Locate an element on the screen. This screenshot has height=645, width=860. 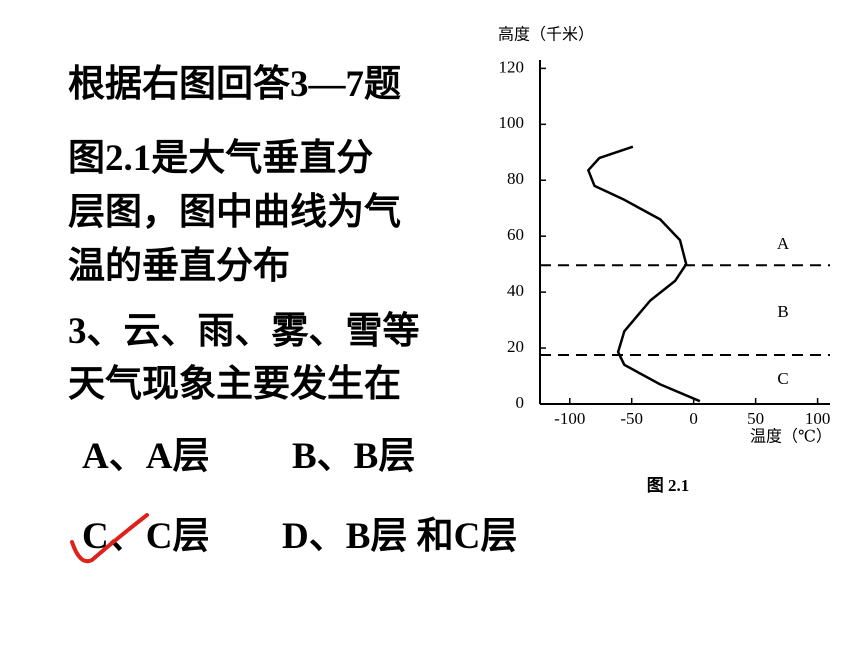
y-tick-label: 0 is located at coordinates (520, 402).